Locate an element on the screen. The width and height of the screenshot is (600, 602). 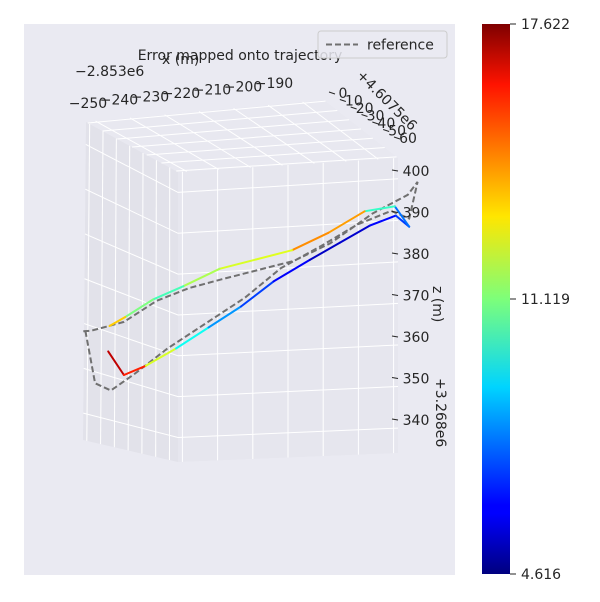
z-tick-label: 380 is located at coordinates (416, 255).